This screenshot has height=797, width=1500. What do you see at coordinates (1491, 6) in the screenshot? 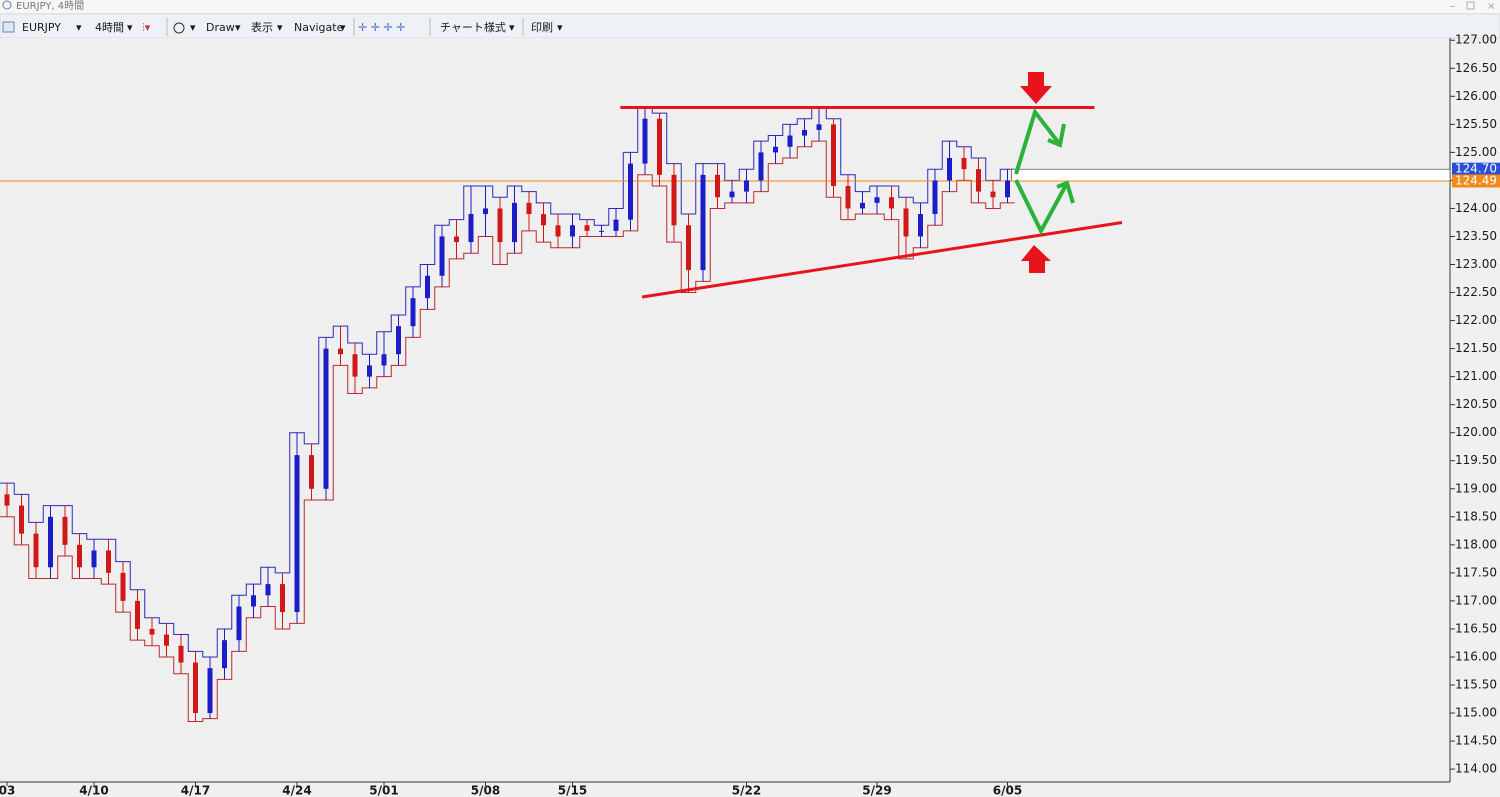
I see `close: ×` at bounding box center [1491, 6].